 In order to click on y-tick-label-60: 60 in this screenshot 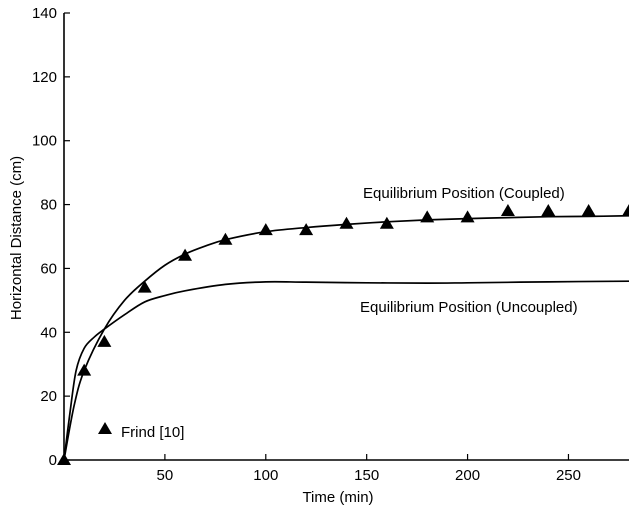, I will do `click(48, 268)`.